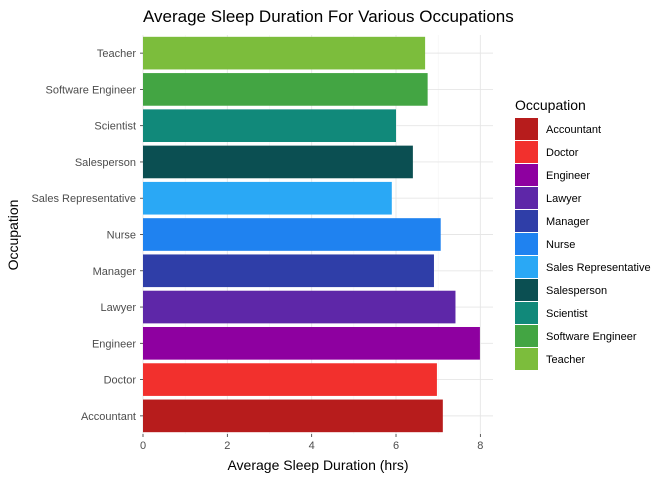  I want to click on legend-label-nurse: Nurse, so click(560, 245).